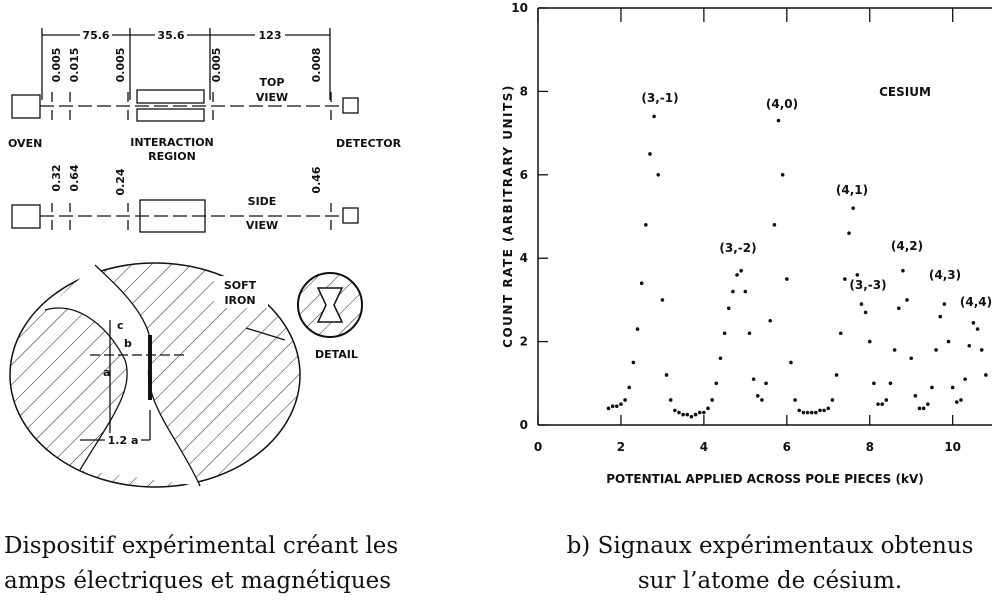 Image resolution: width=992 pixels, height=601 pixels. Describe the element at coordinates (737, 248) in the screenshot. I see `peak-label: (3,-2)` at that location.